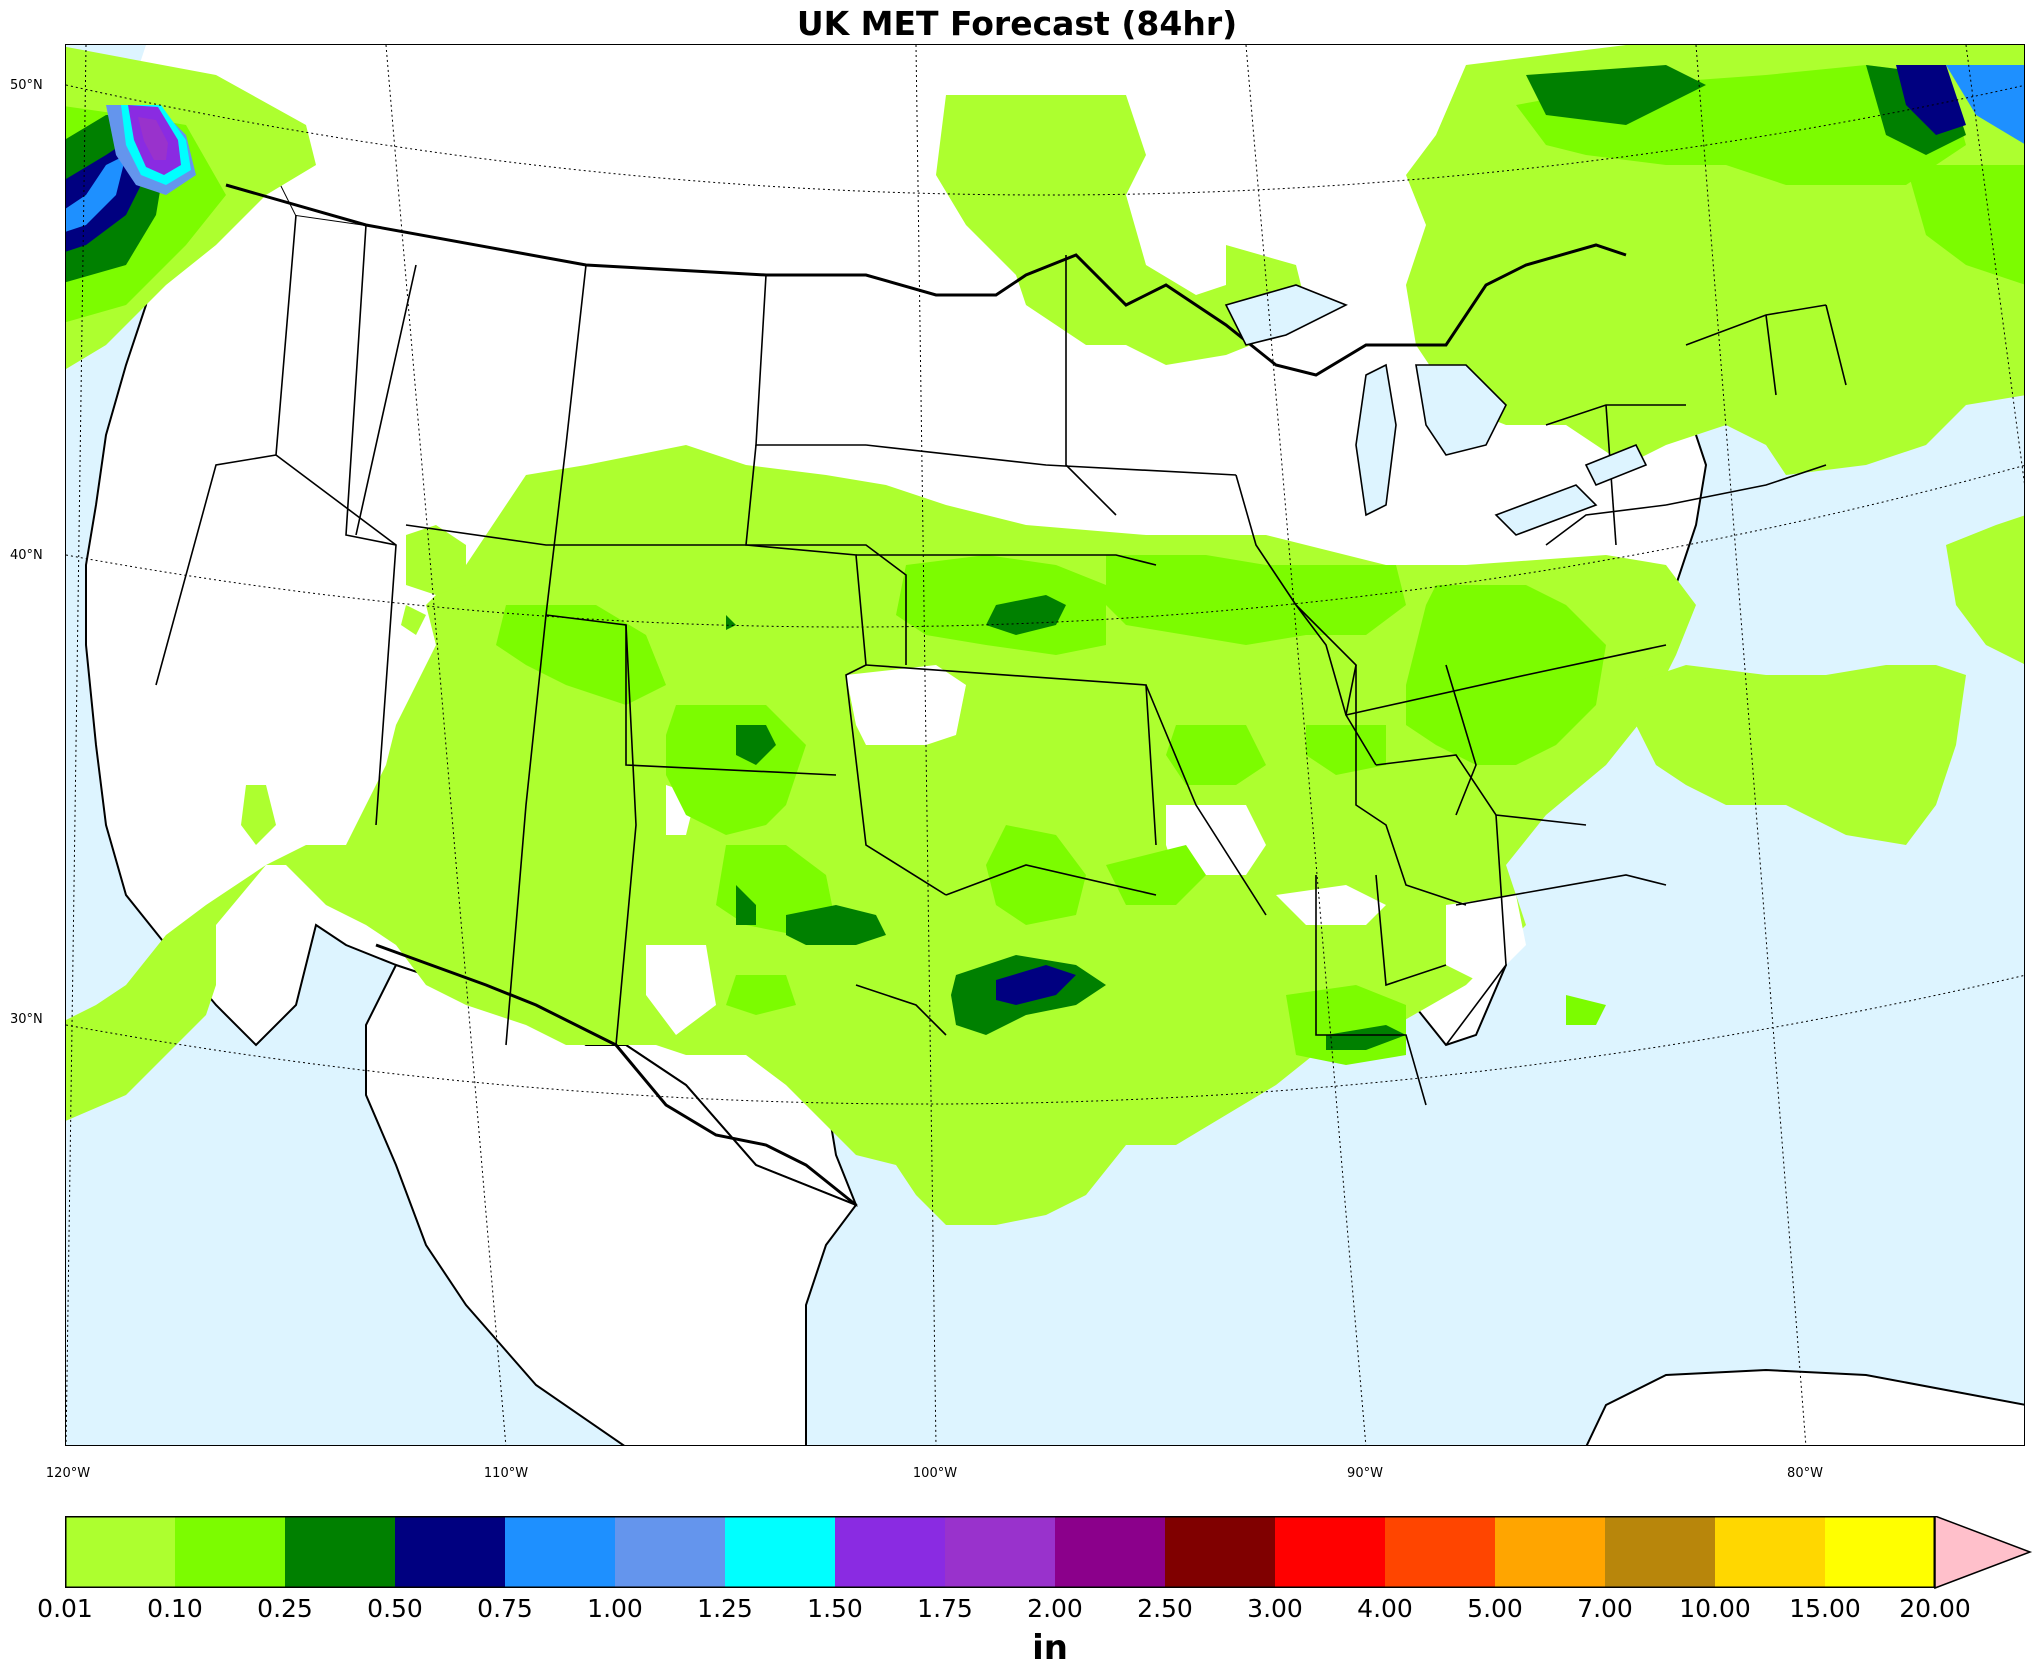 The width and height of the screenshot is (2034, 1668). What do you see at coordinates (1050, 1648) in the screenshot?
I see `colorbar-unit: in` at bounding box center [1050, 1648].